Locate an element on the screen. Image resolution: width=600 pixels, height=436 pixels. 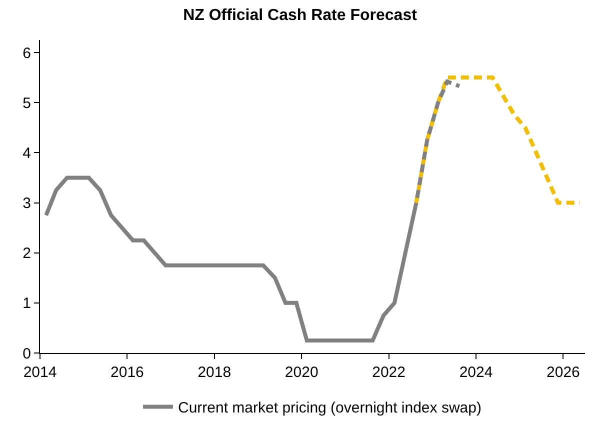
y-tick-label: 5 is located at coordinates (26, 103).